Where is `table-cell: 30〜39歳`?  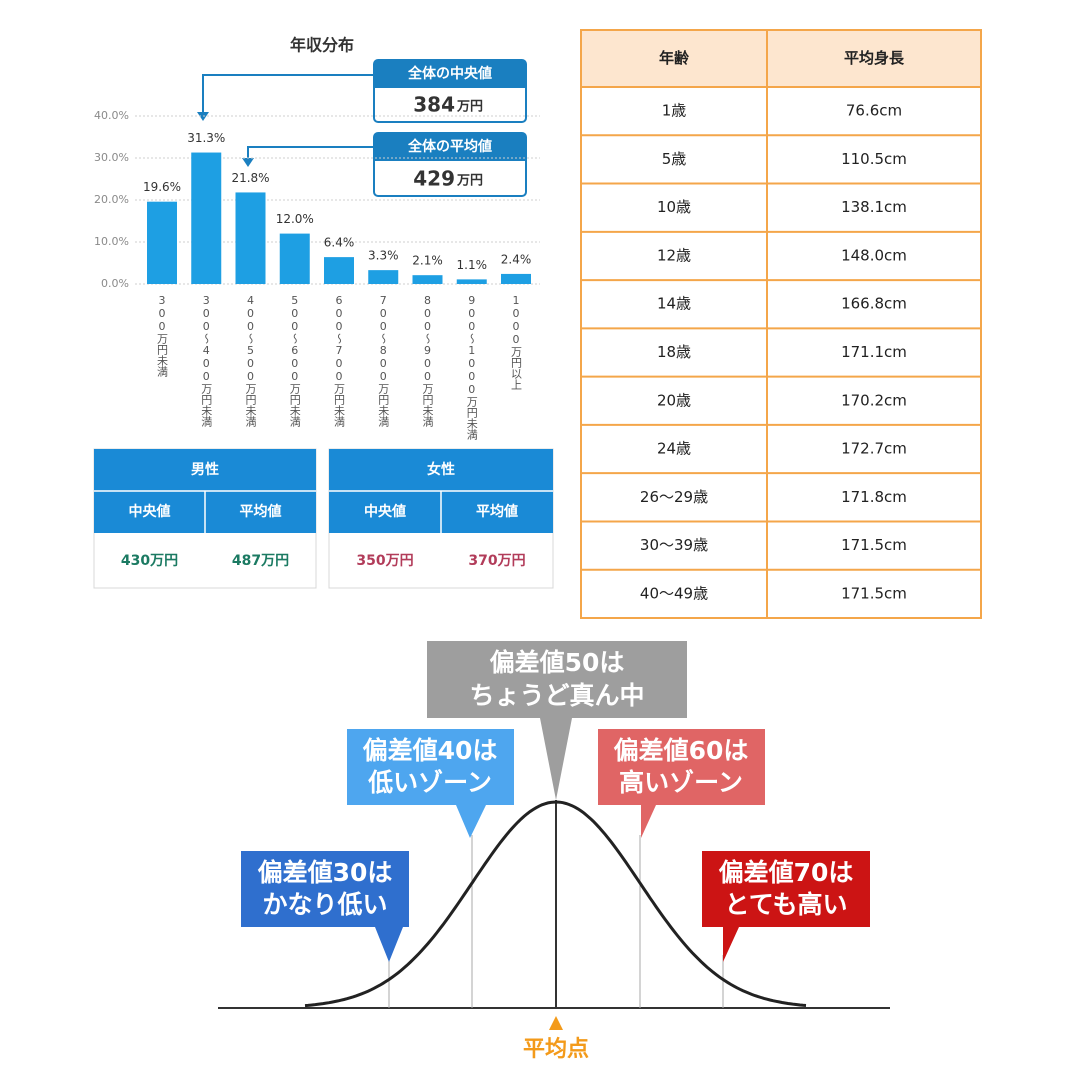
table-cell: 30〜39歳 is located at coordinates (674, 545).